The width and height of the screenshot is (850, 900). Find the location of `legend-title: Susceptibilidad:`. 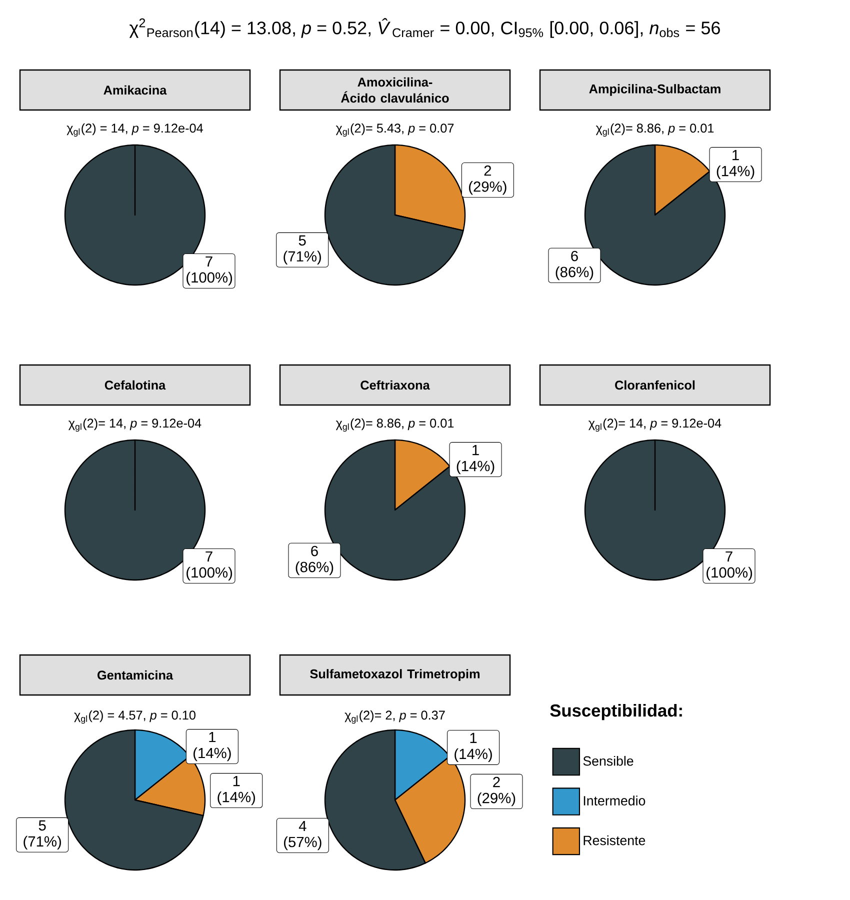

legend-title: Susceptibilidad: is located at coordinates (616, 712).